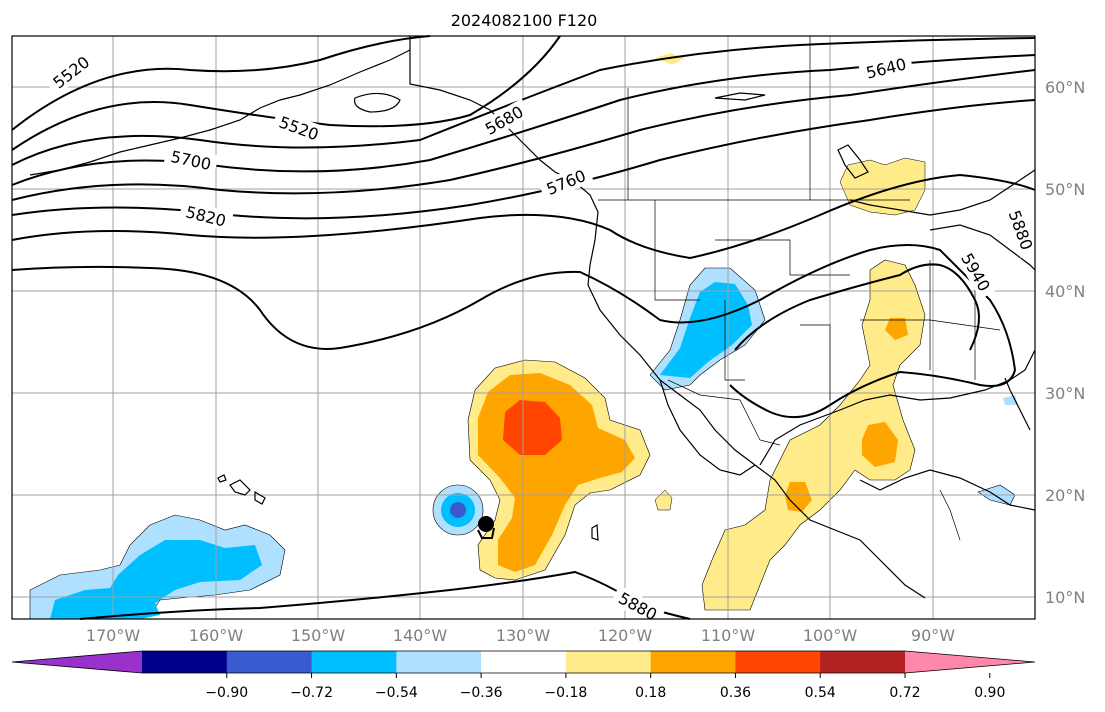  Describe the element at coordinates (1065, 342) in the screenshot. I see `latitude-labels: 60°N 50°N 40°N 30°N 20°N 10°N` at that location.